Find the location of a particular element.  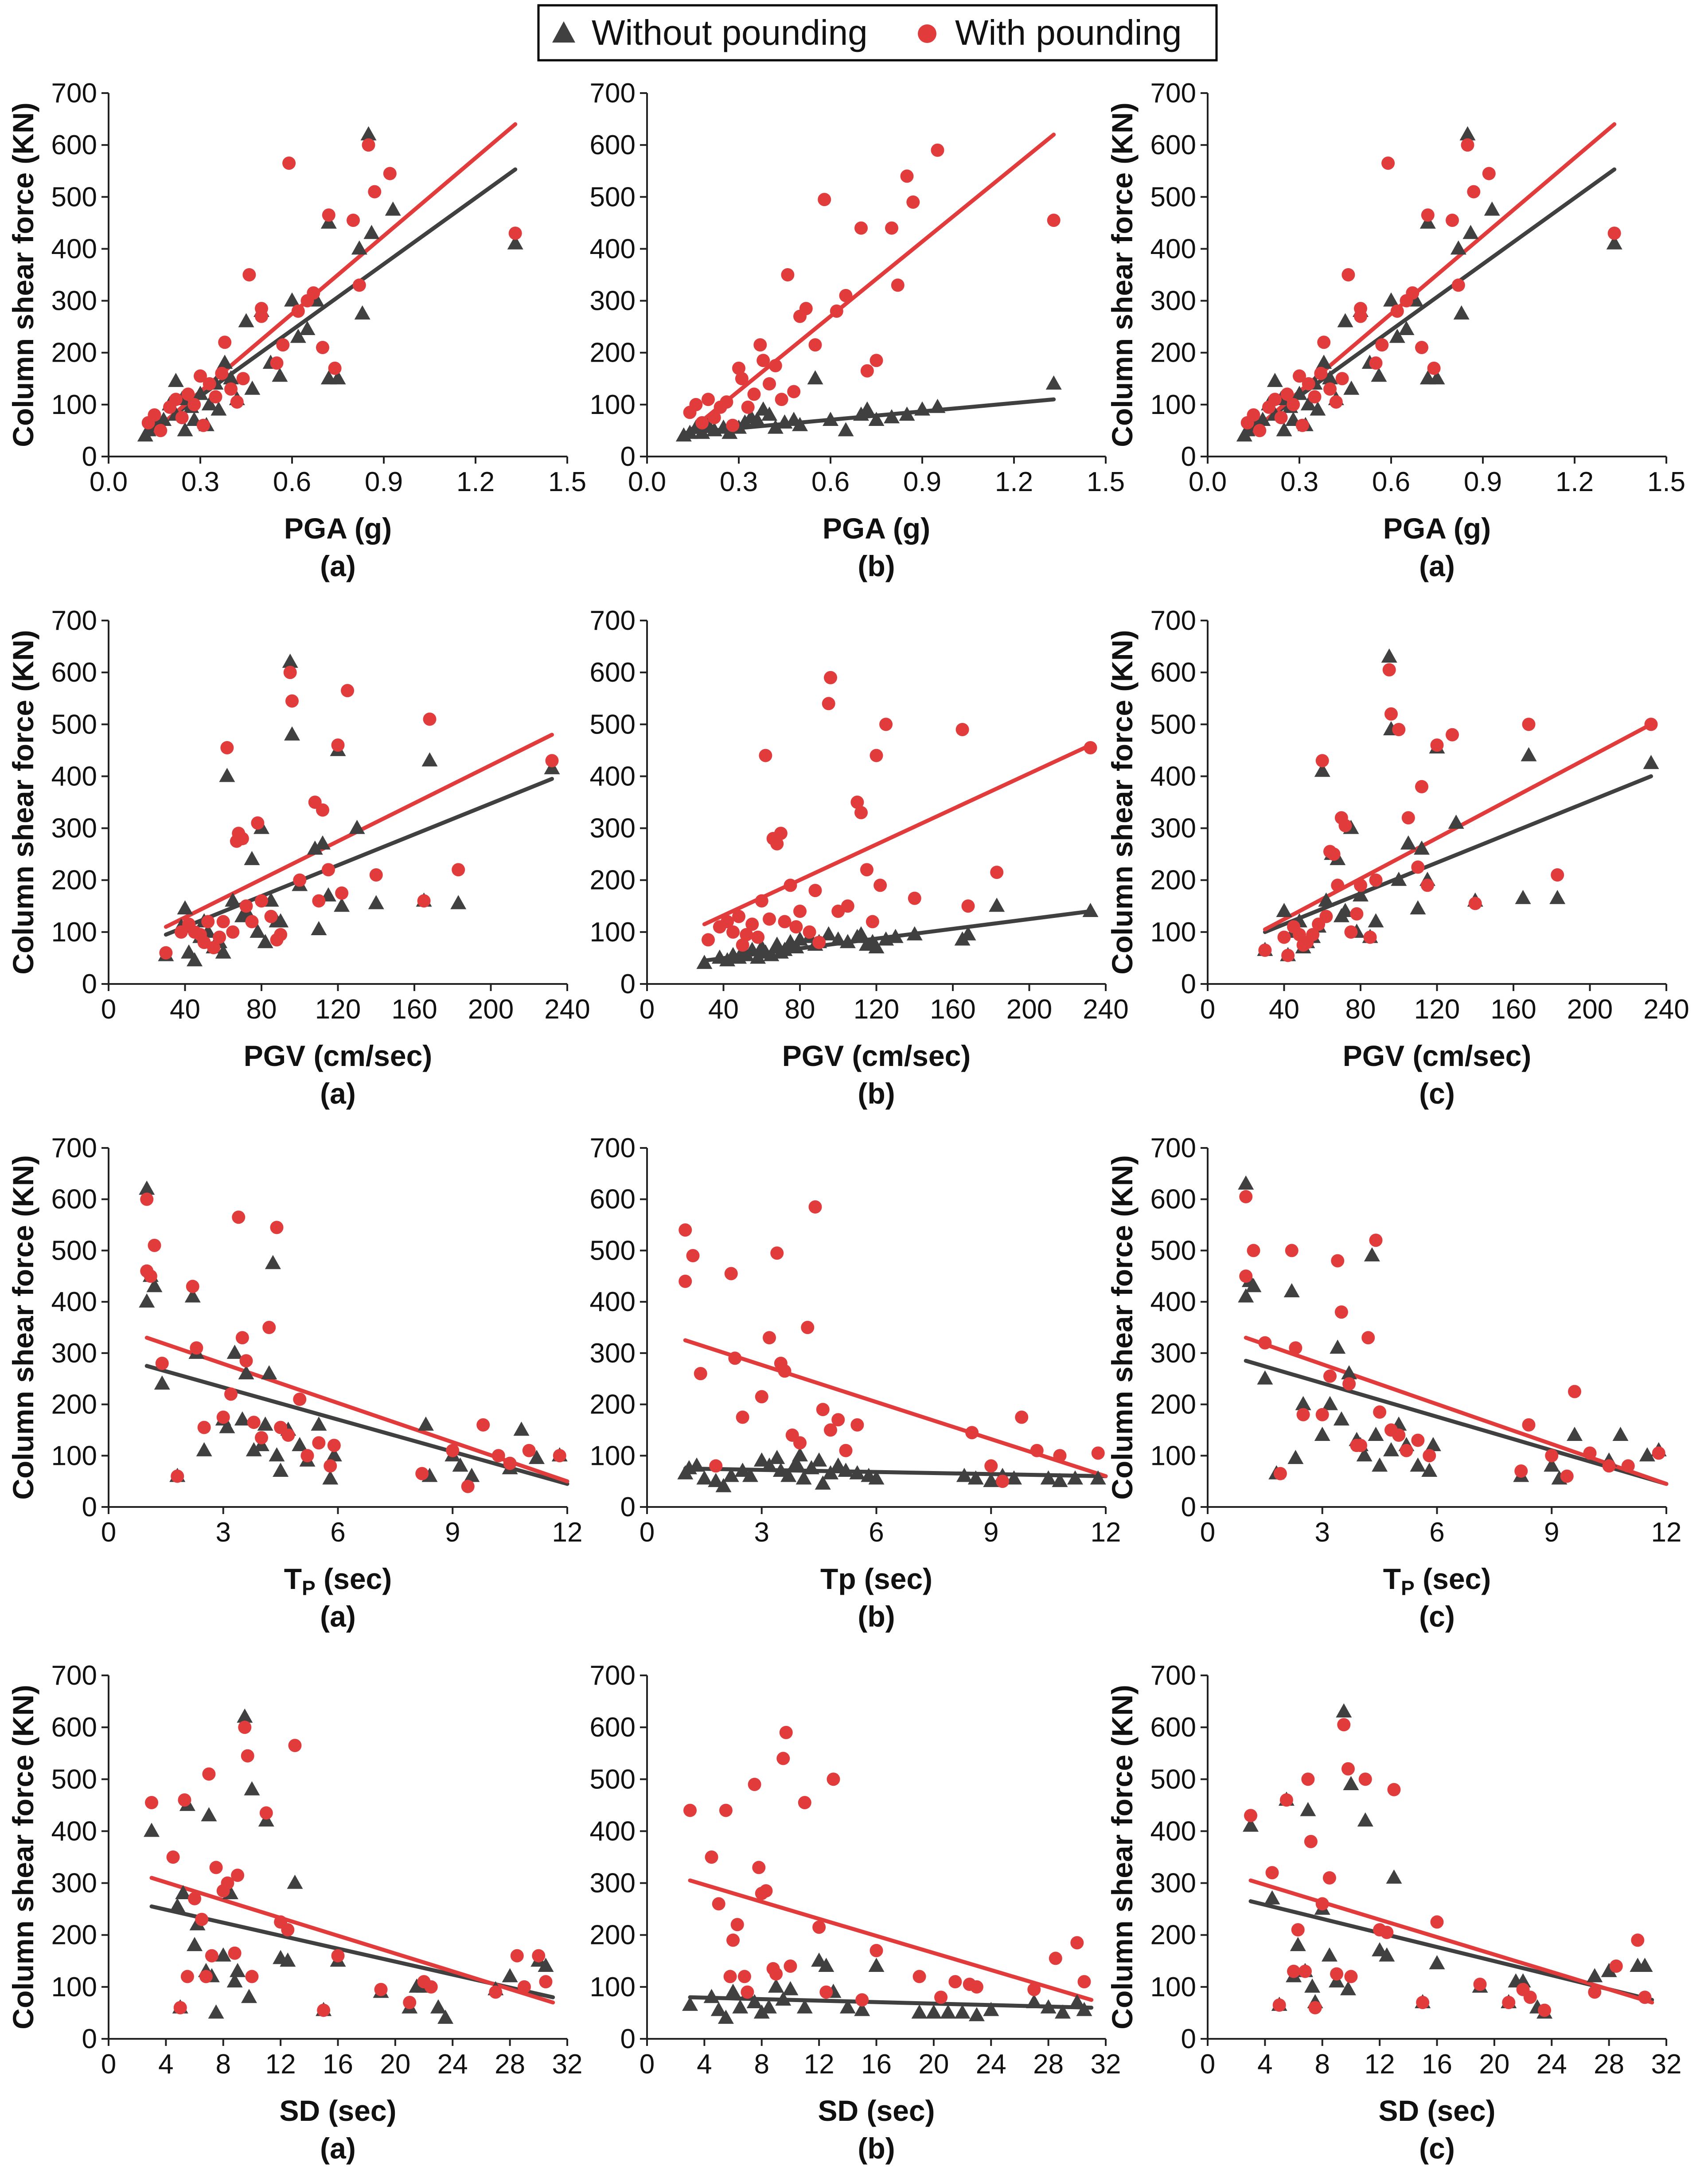

x-tick-label: 20 is located at coordinates (1494, 2064).